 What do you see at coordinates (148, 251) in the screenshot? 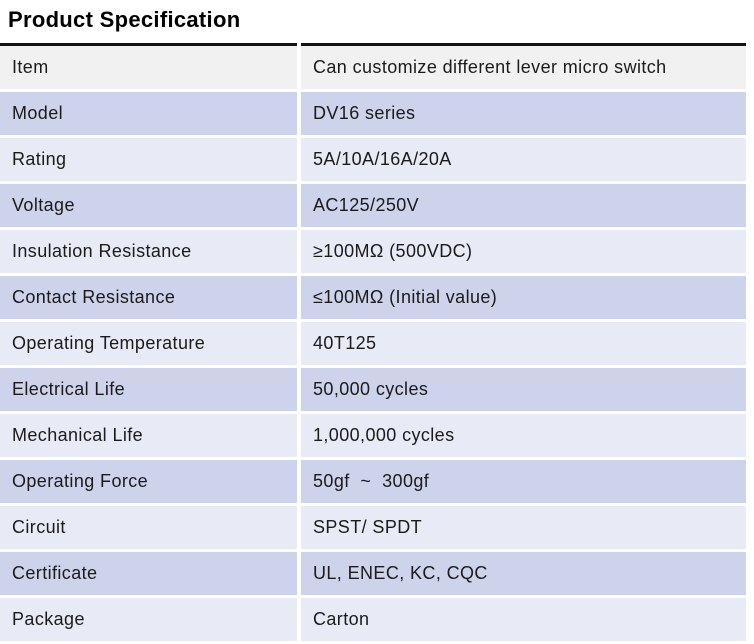
I see `spec-label: Insulation Resistance` at bounding box center [148, 251].